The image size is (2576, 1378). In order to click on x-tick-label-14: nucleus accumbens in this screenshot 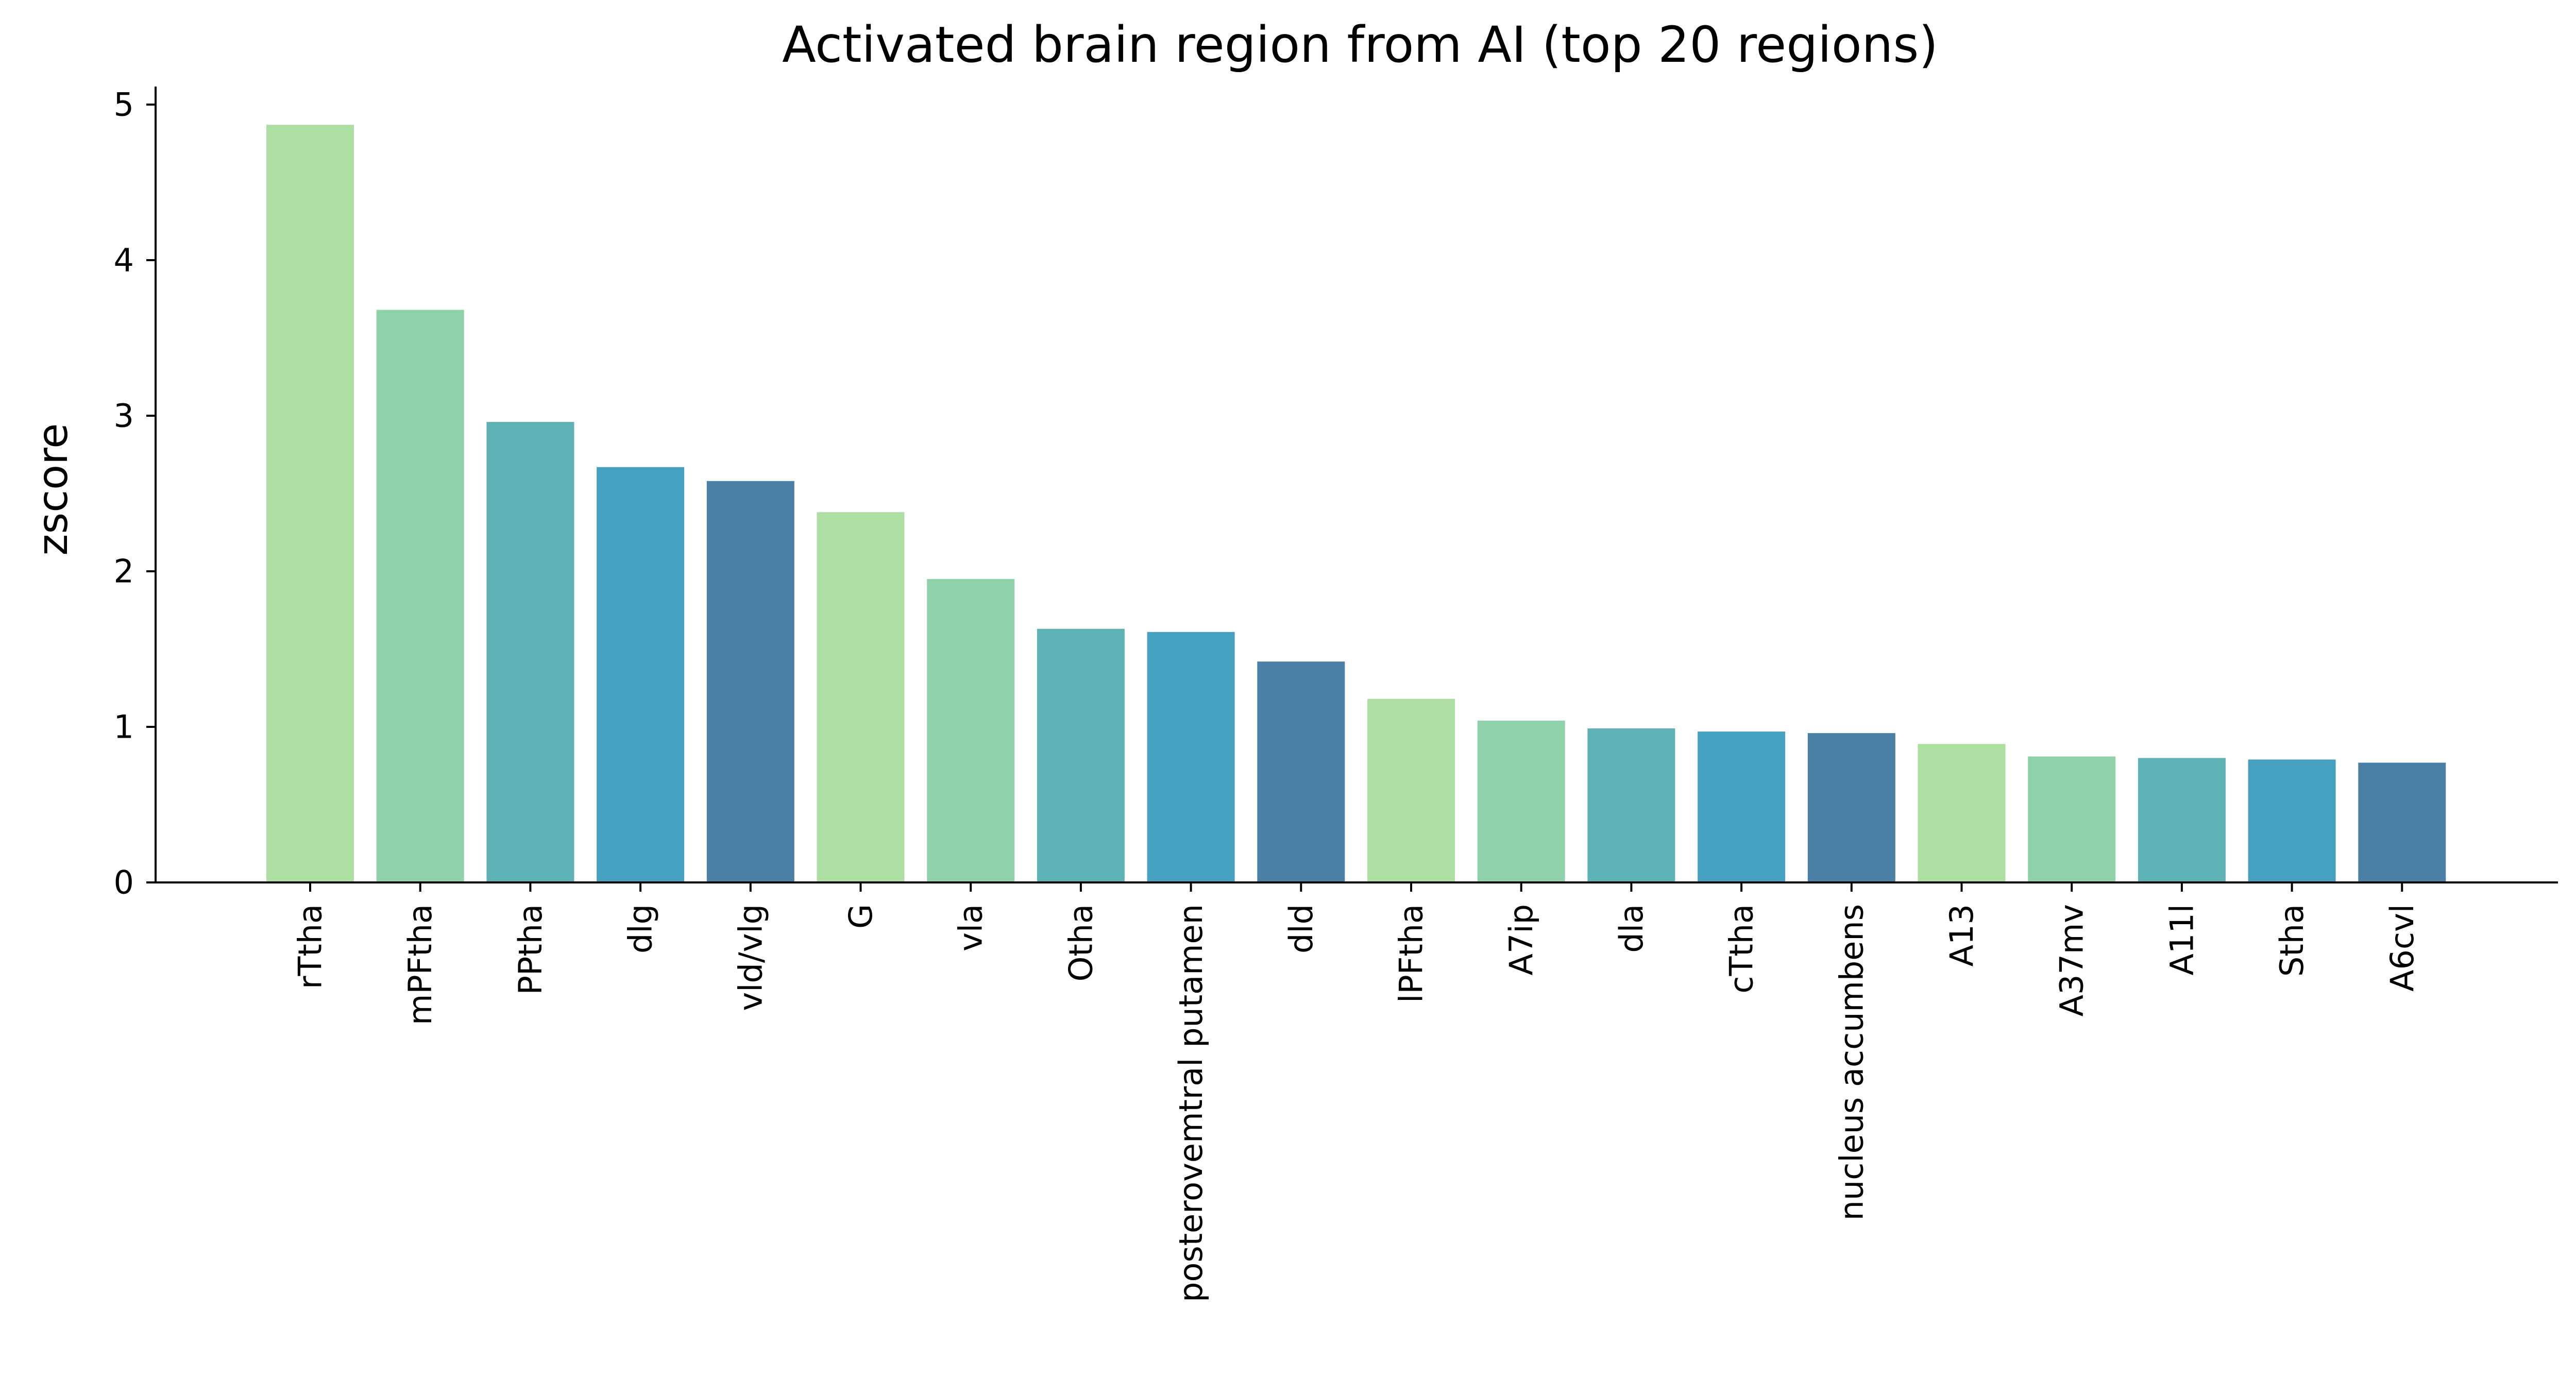, I will do `click(1851, 1062)`.